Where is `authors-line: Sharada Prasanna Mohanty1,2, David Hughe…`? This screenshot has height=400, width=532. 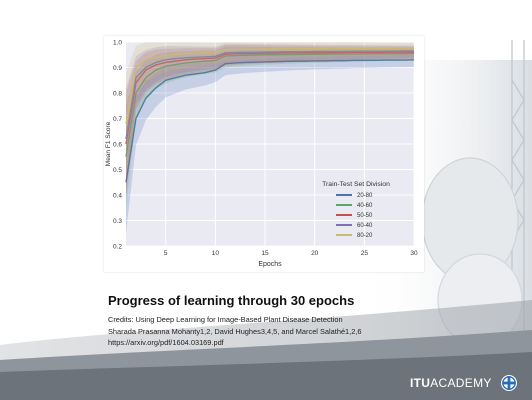 authors-line: Sharada Prasanna Mohanty1,2, David Hughe… is located at coordinates (235, 331).